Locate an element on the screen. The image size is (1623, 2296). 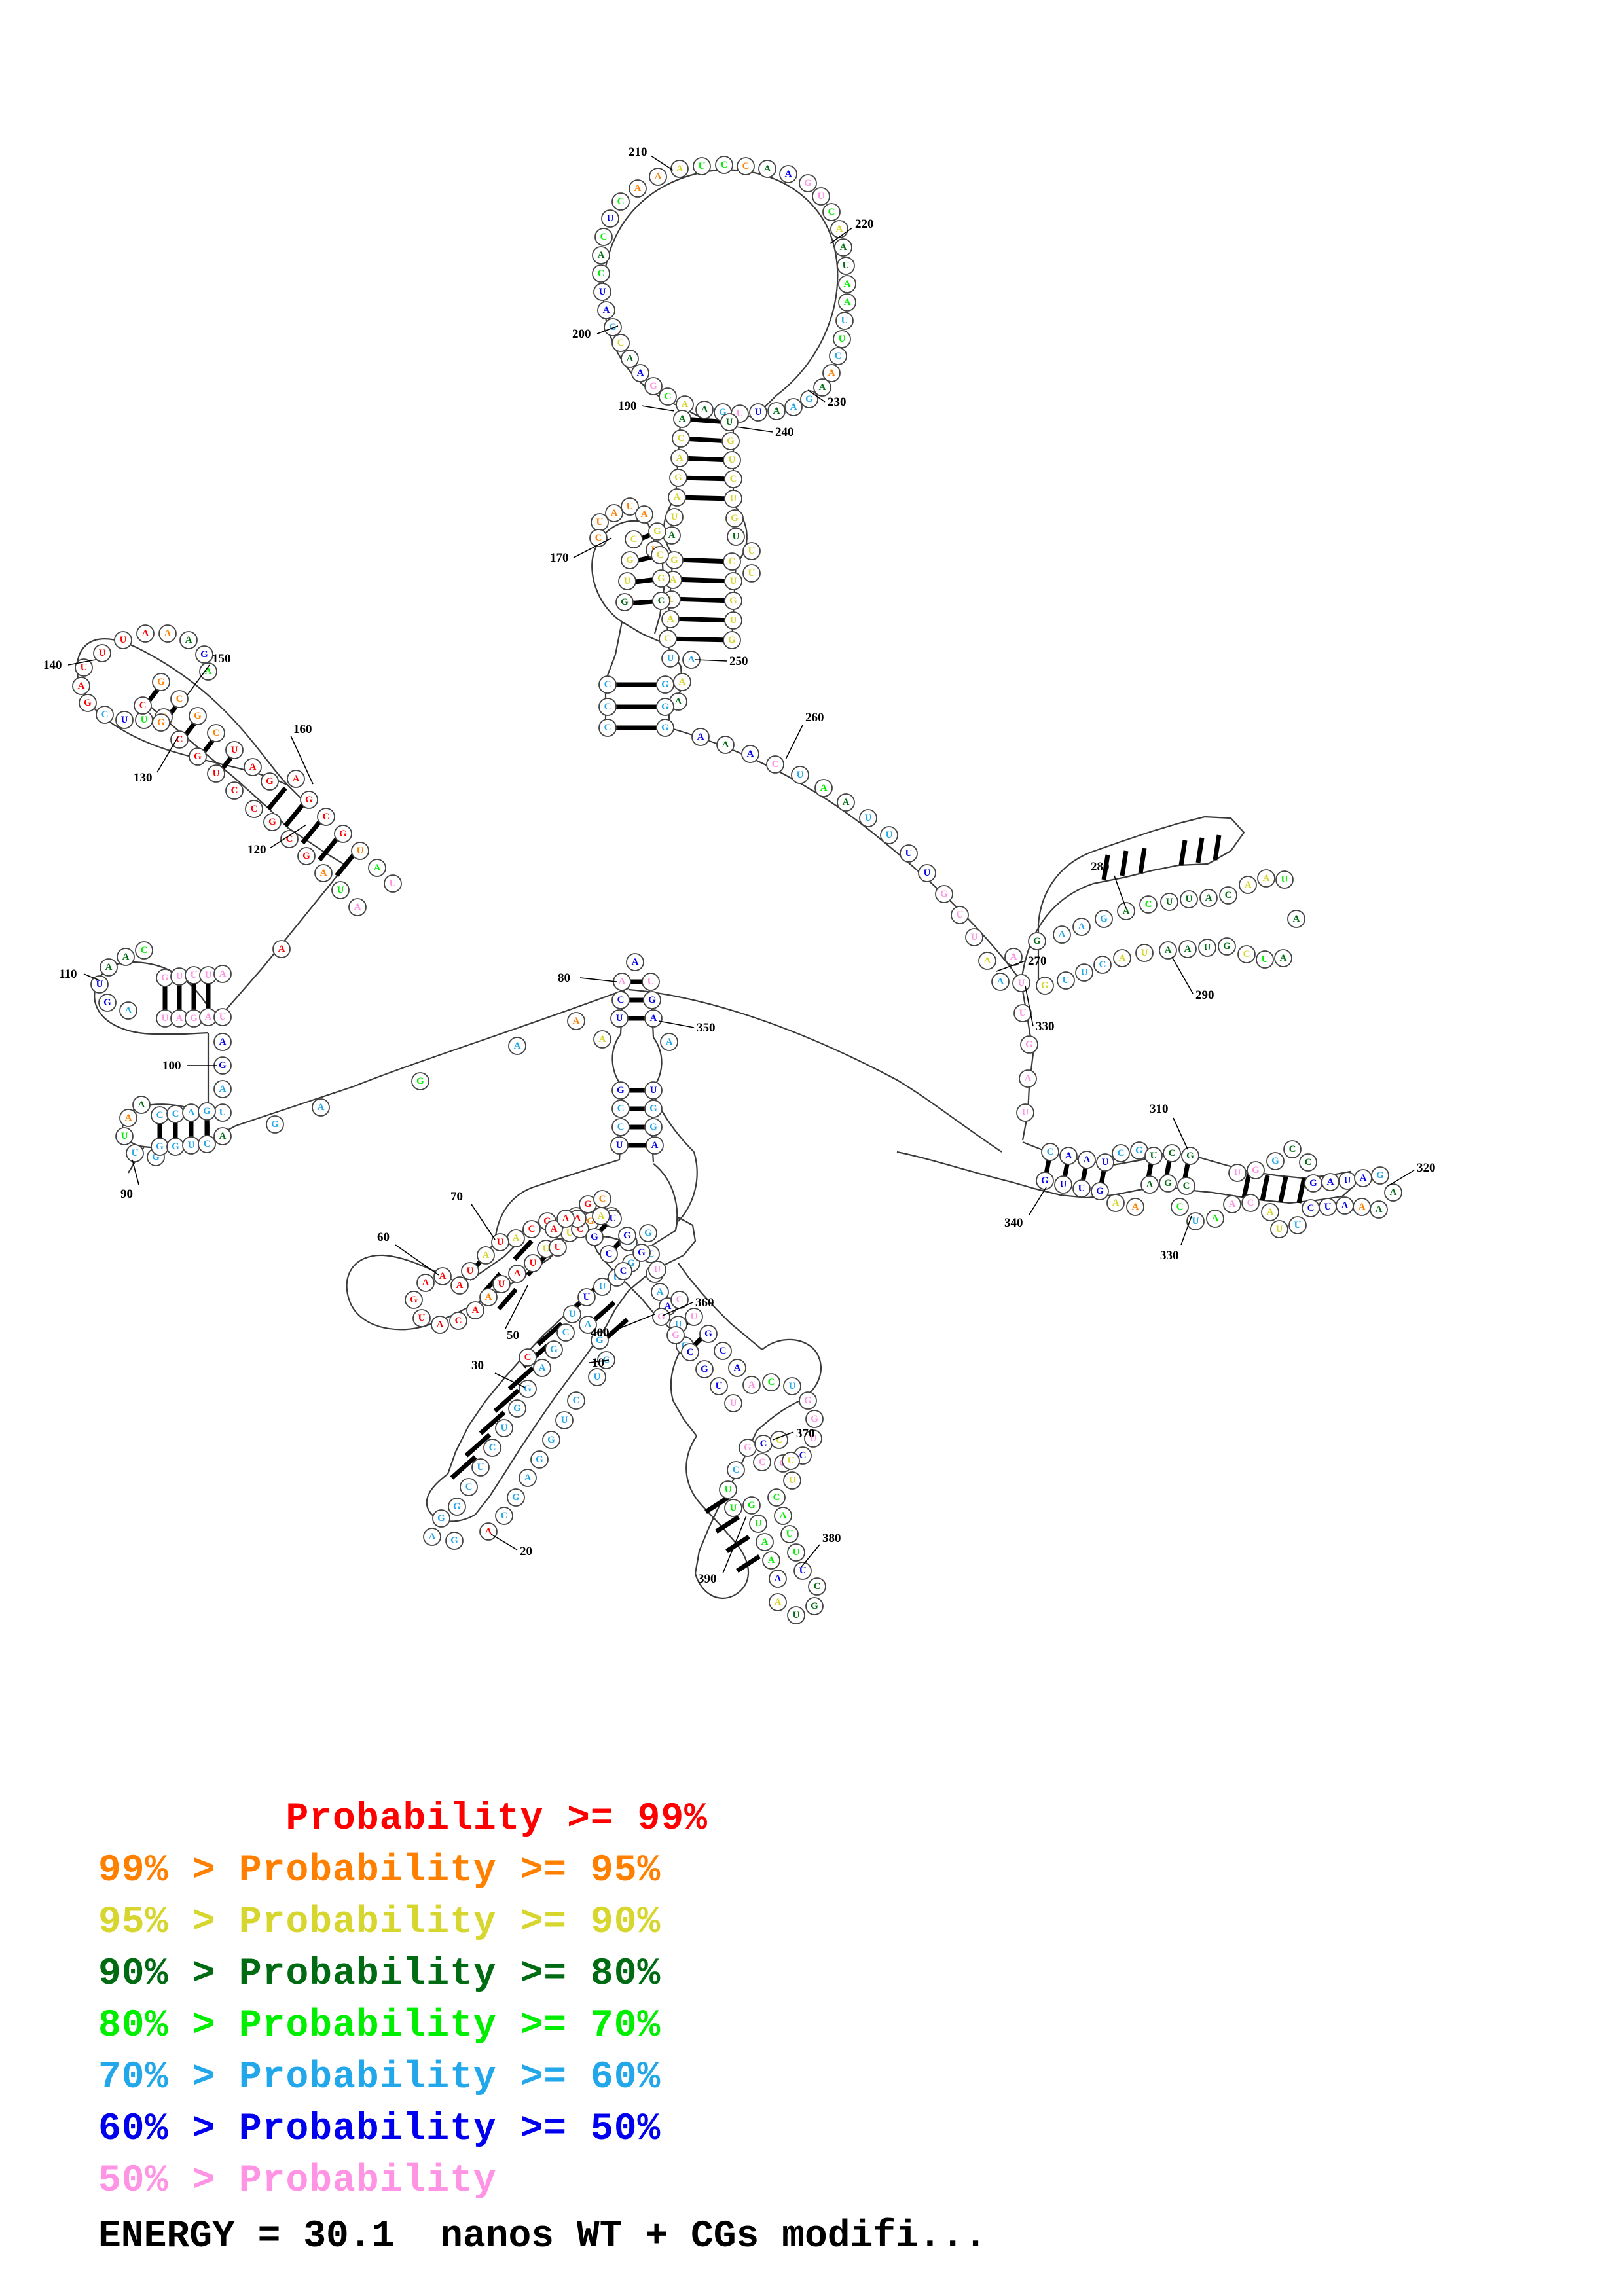
position-label-220: 220 is located at coordinates (852, 230).